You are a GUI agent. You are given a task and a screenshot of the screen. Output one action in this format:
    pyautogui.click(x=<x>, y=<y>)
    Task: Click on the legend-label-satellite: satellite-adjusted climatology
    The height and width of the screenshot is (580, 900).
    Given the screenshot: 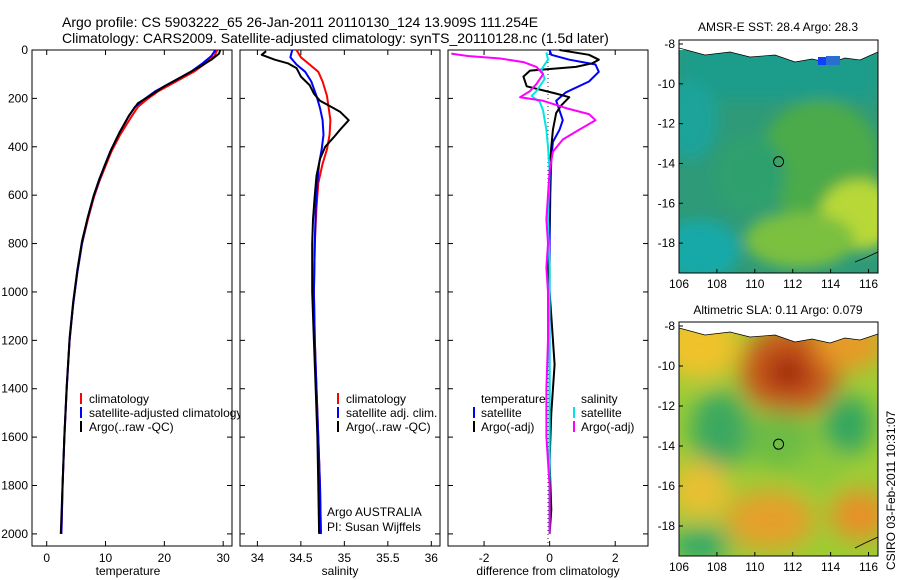 What is the action you would take?
    pyautogui.click(x=165, y=413)
    